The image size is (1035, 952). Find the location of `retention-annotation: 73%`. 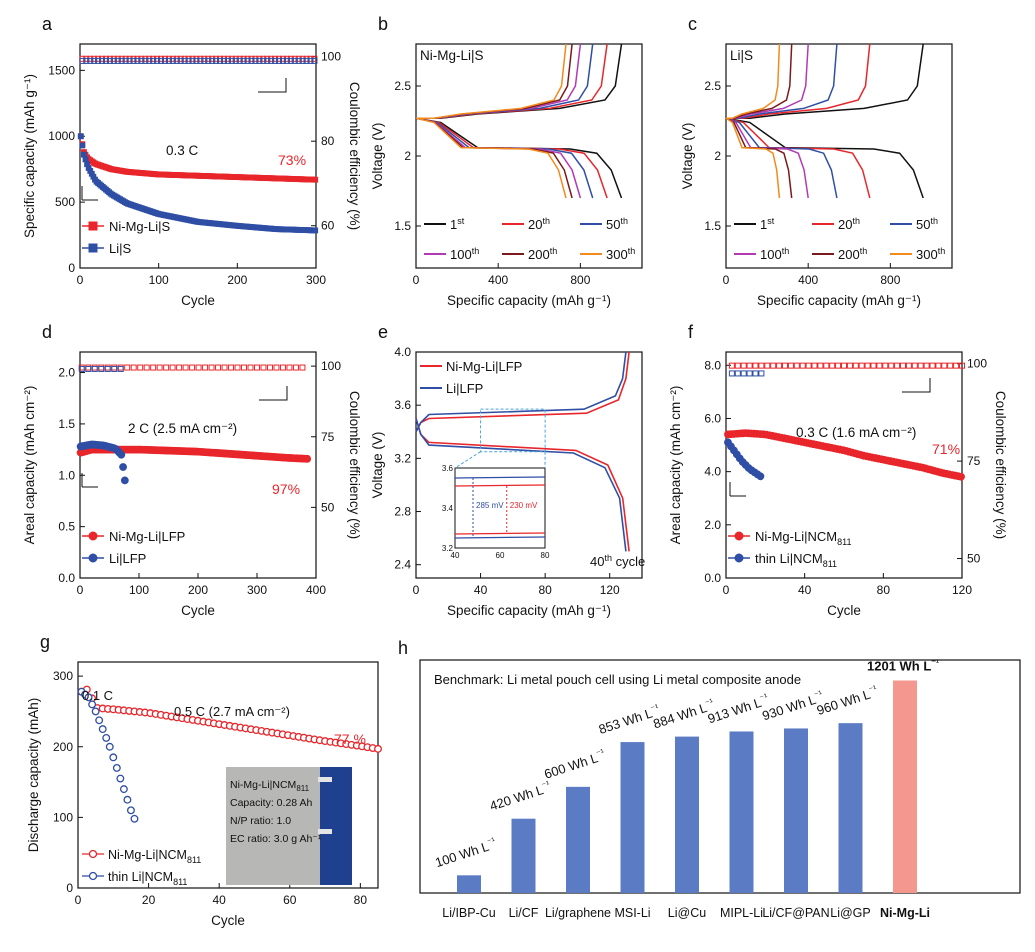

retention-annotation: 73% is located at coordinates (292, 160).